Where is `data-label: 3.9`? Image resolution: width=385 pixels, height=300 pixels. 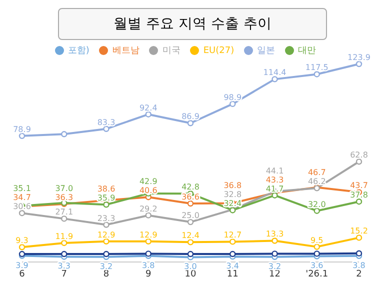 data-label: 3.9 is located at coordinates (22, 265).